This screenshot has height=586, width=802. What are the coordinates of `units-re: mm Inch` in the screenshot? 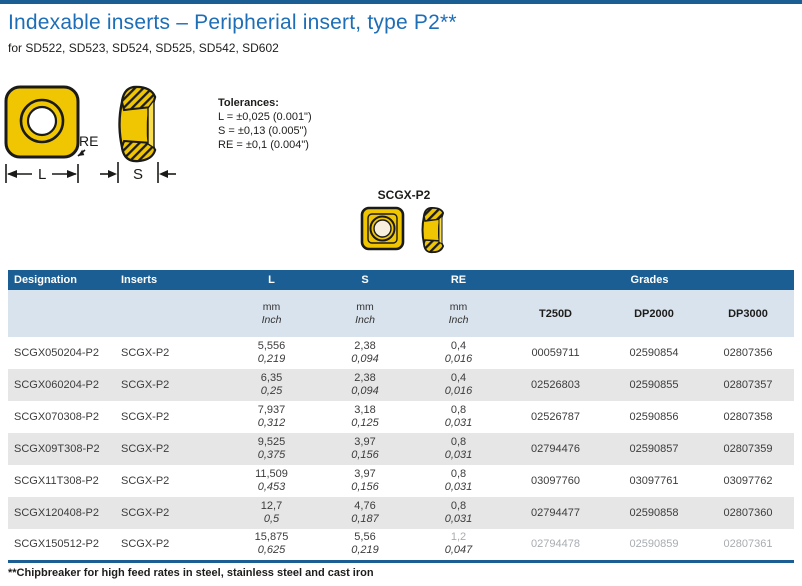 It's located at (458, 313).